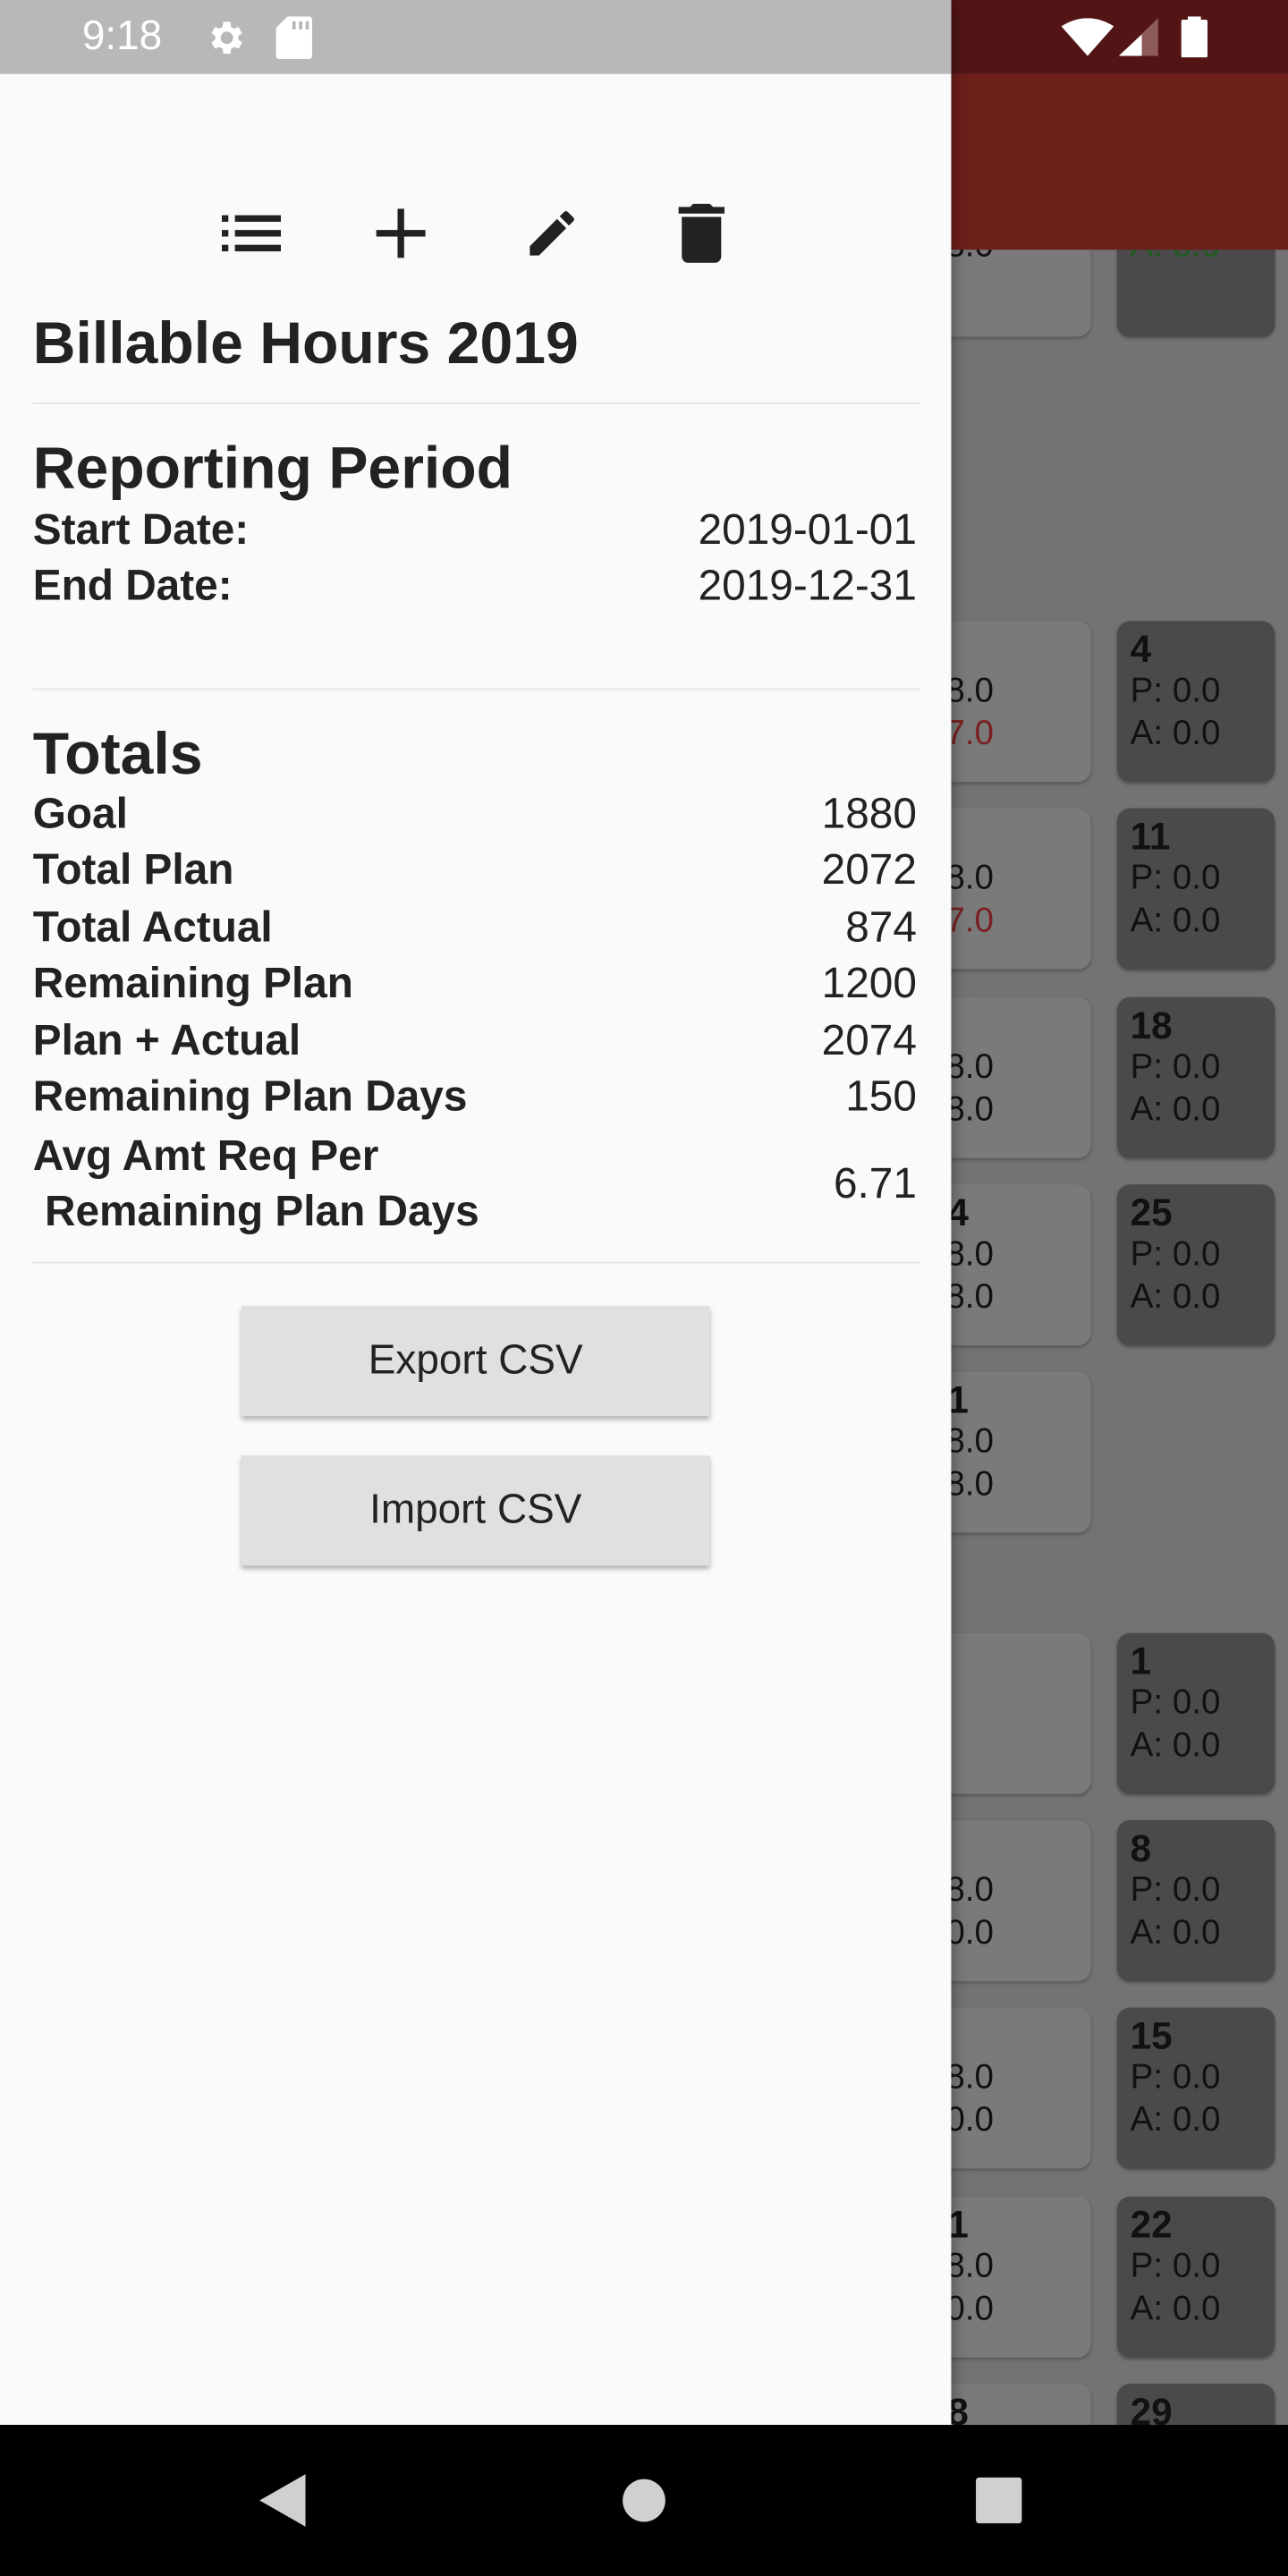  I want to click on list-button, so click(252, 233).